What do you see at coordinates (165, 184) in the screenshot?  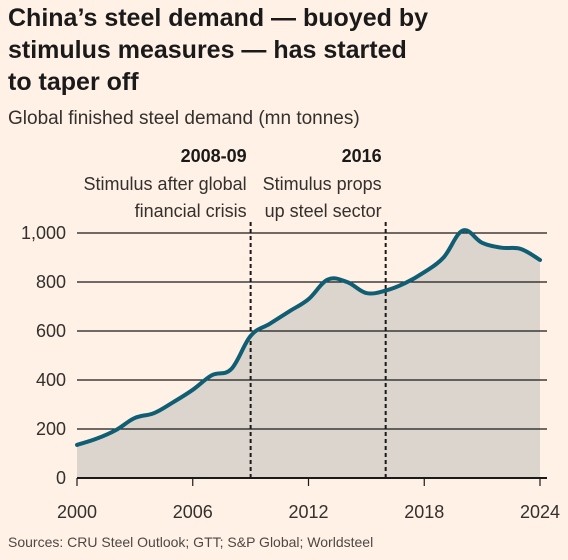 I see `annotation-text-line1: Stimulus after global` at bounding box center [165, 184].